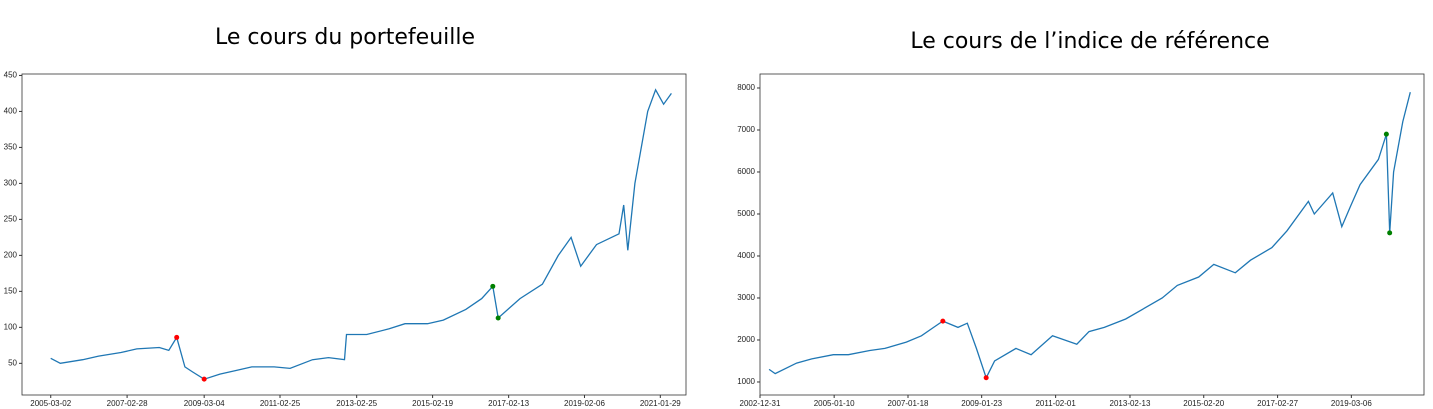 This screenshot has width=1433, height=409. What do you see at coordinates (11, 218) in the screenshot?
I see `y-tick-label: 250` at bounding box center [11, 218].